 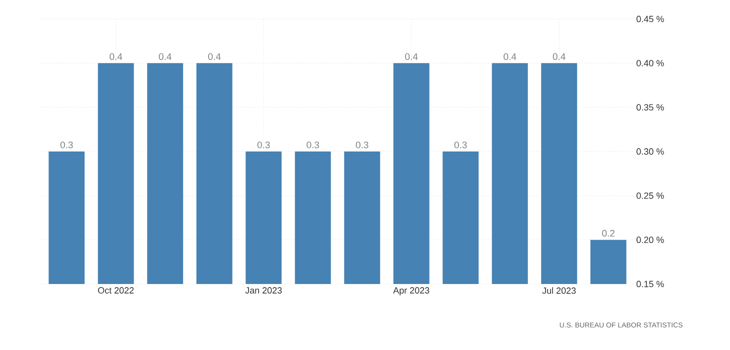 I want to click on y-tick-label: 0.40 %, so click(x=650, y=63).